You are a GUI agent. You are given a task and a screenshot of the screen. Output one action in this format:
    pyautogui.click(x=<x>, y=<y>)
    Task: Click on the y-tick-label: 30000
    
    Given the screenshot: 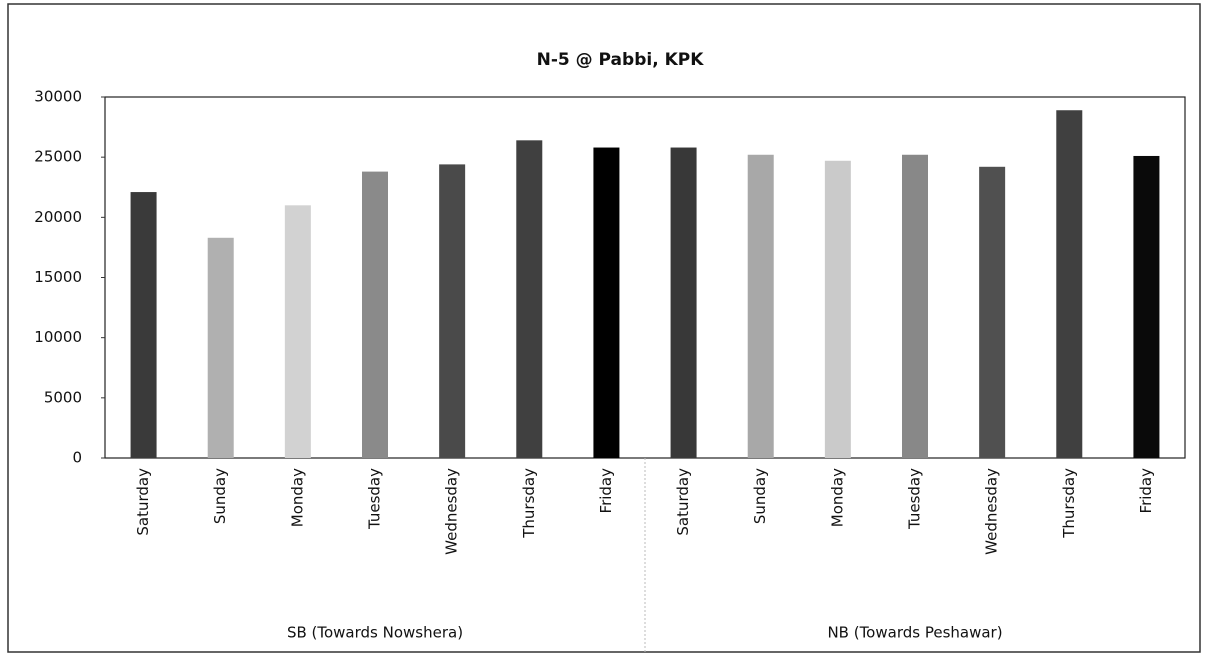 What is the action you would take?
    pyautogui.click(x=58, y=97)
    